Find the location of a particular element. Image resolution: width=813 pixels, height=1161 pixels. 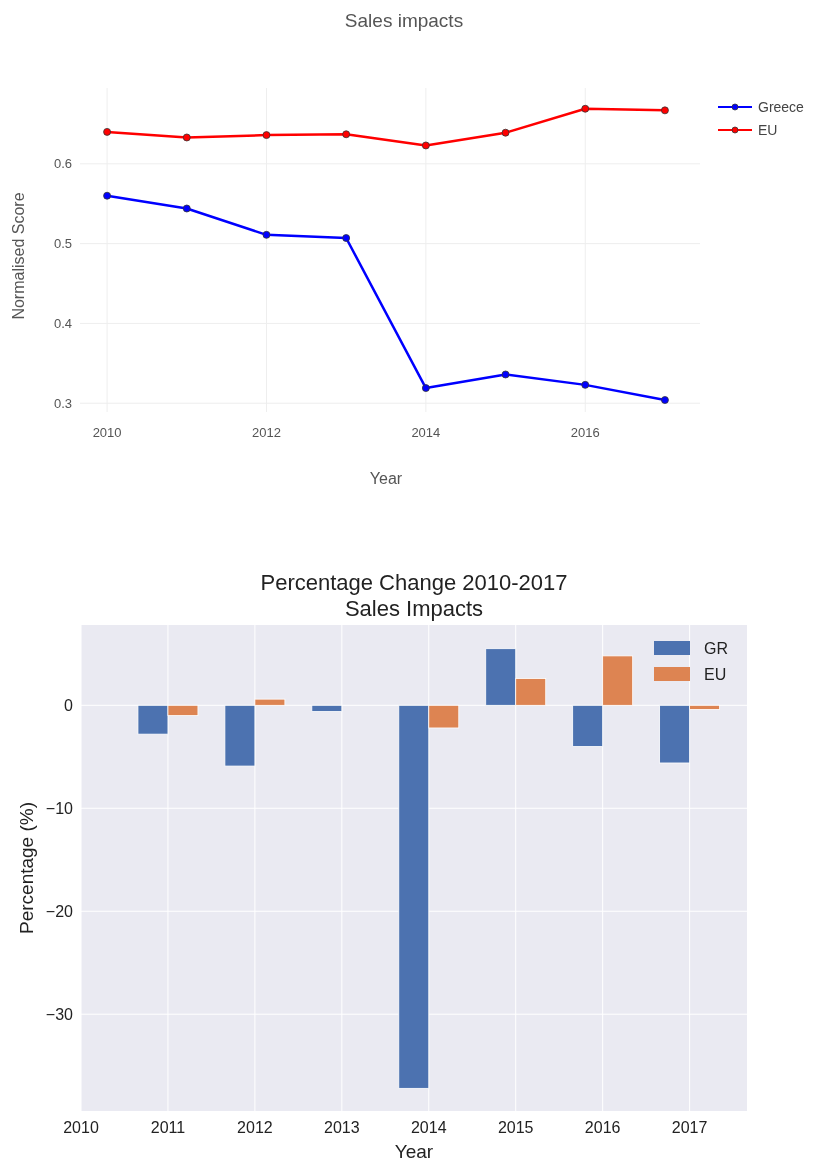

x-tick-label: 2015 is located at coordinates (515, 1127).